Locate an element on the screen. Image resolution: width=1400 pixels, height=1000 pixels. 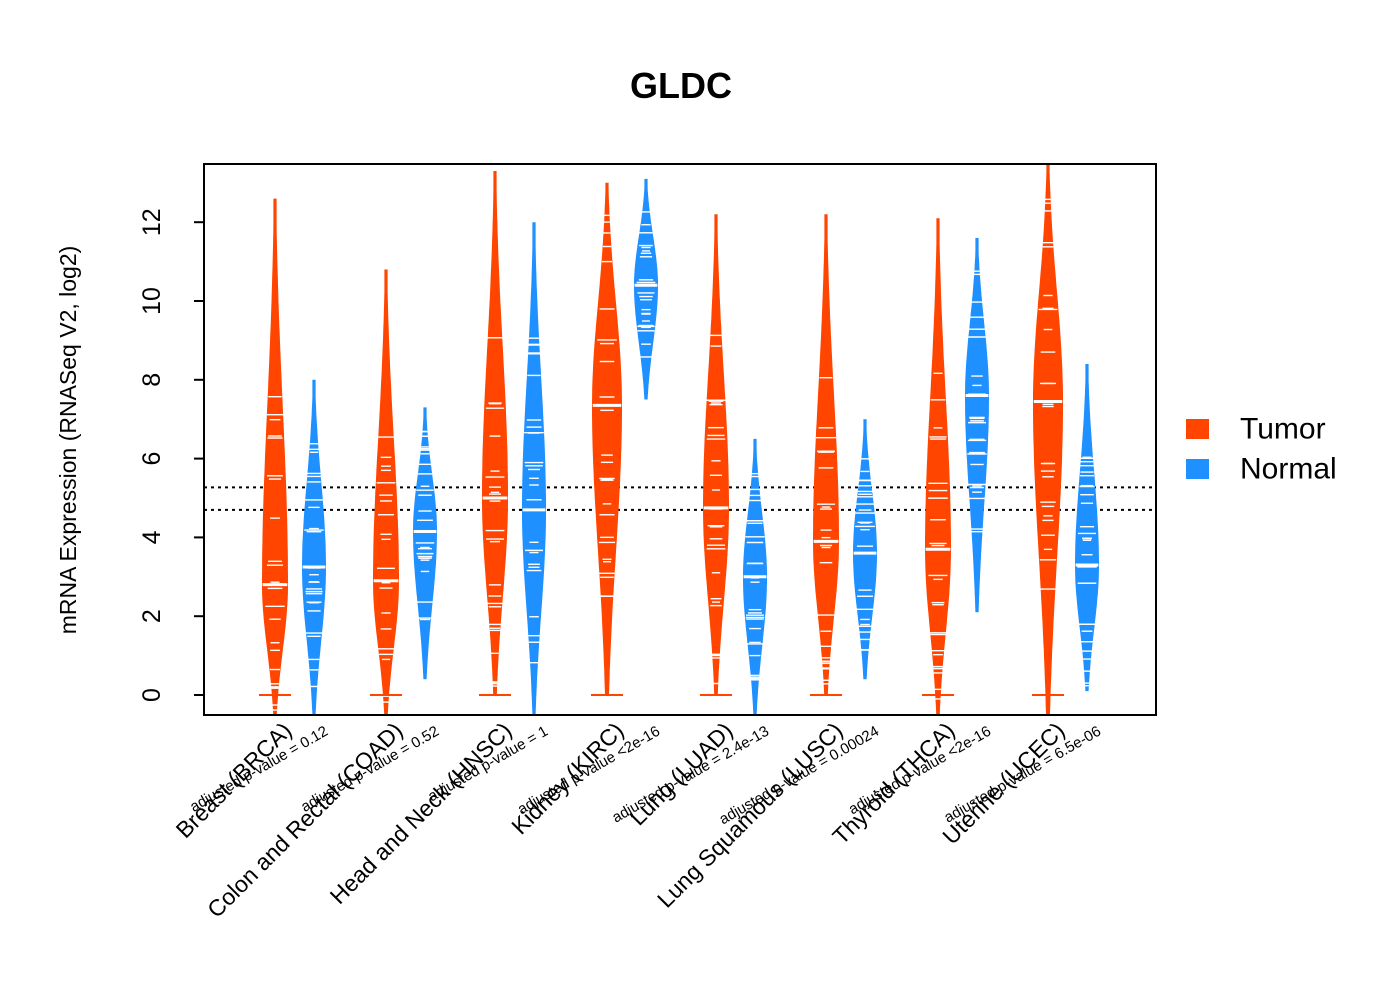
violin-shape-cat2-tumor is located at coordinates (495, 433).